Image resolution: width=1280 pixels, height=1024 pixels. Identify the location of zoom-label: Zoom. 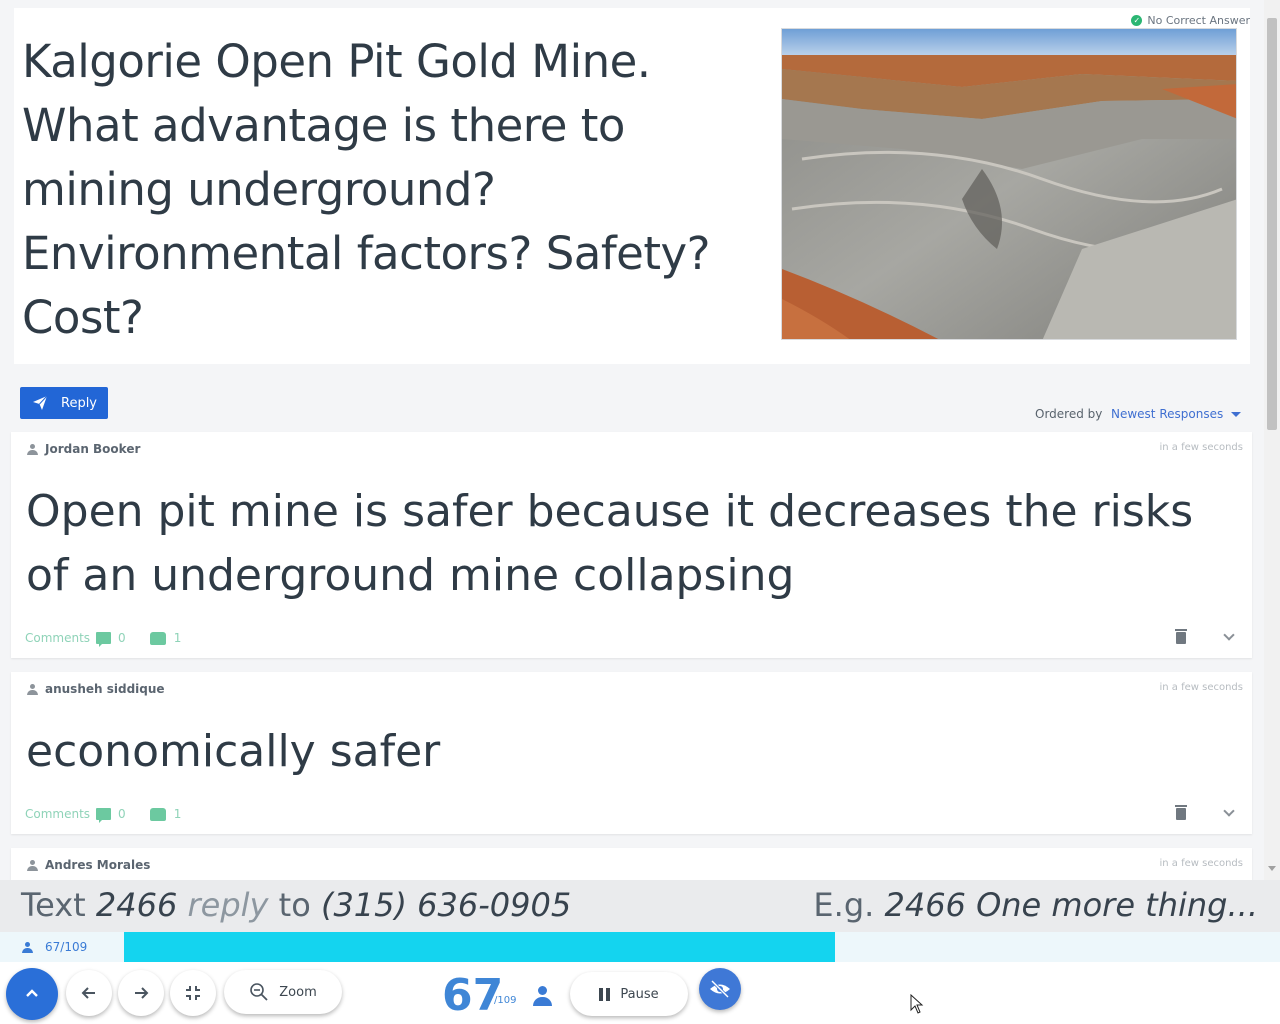
(298, 992).